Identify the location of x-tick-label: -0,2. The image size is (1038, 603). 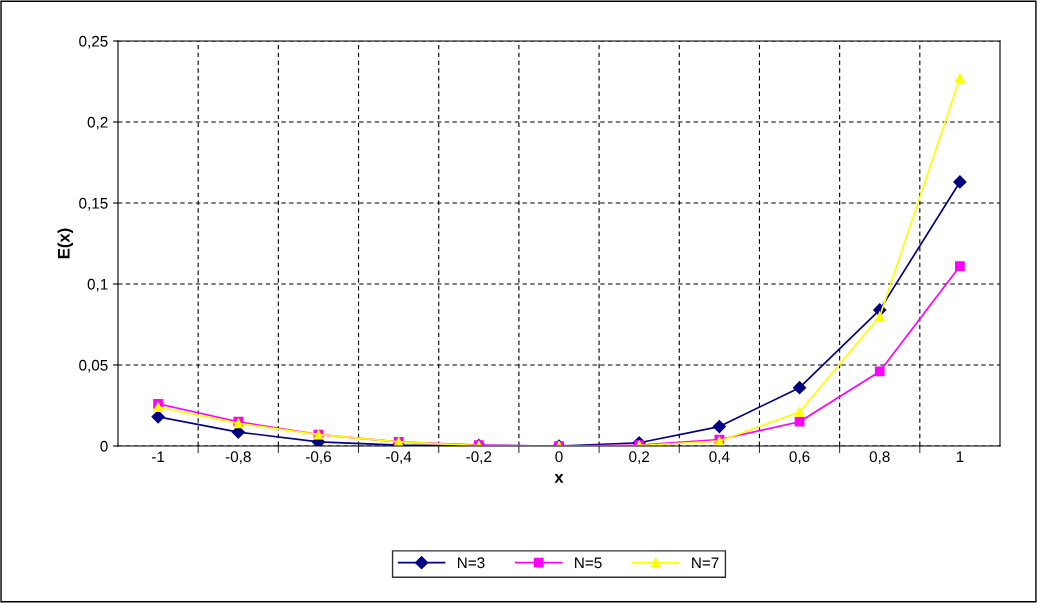
(479, 457).